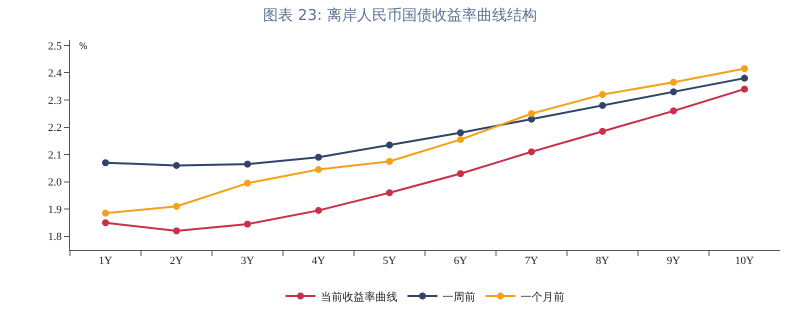 This screenshot has width=800, height=322. What do you see at coordinates (531, 261) in the screenshot?
I see `x-tick-label: 7Y` at bounding box center [531, 261].